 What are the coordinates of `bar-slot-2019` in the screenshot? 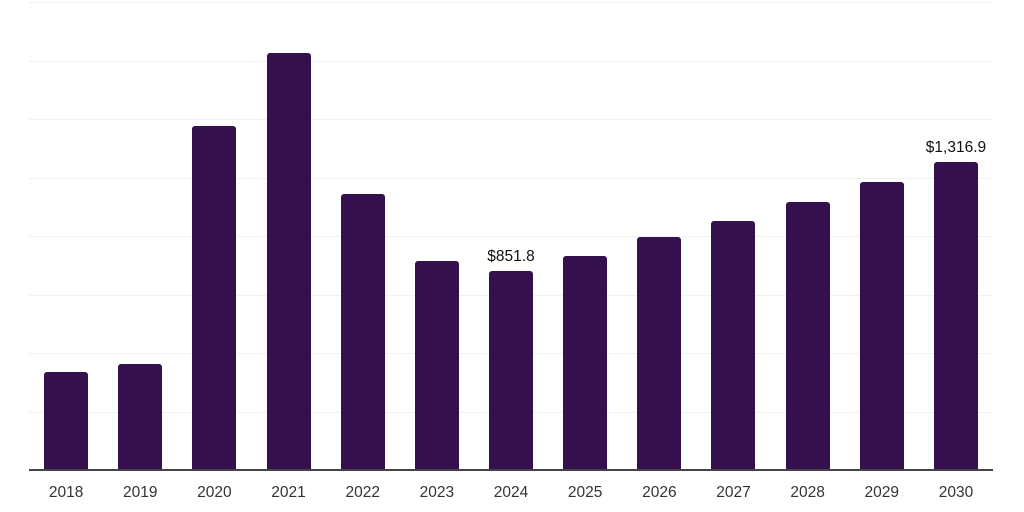 It's located at (140, 236).